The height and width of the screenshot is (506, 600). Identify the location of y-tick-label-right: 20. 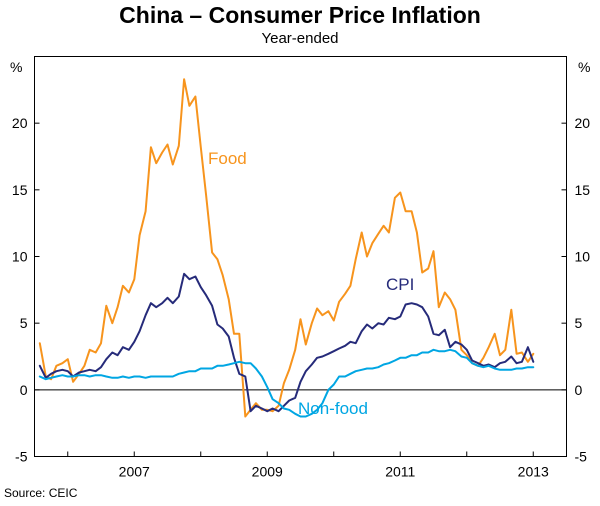
(583, 123).